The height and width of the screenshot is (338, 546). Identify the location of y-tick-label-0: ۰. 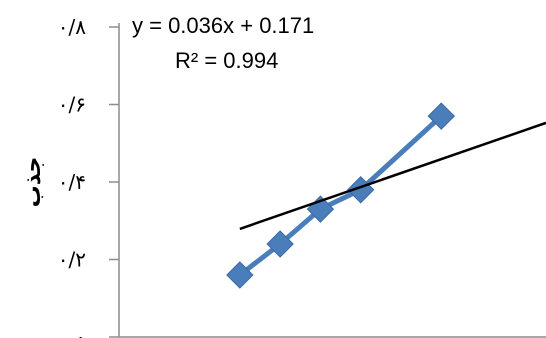
(80, 331).